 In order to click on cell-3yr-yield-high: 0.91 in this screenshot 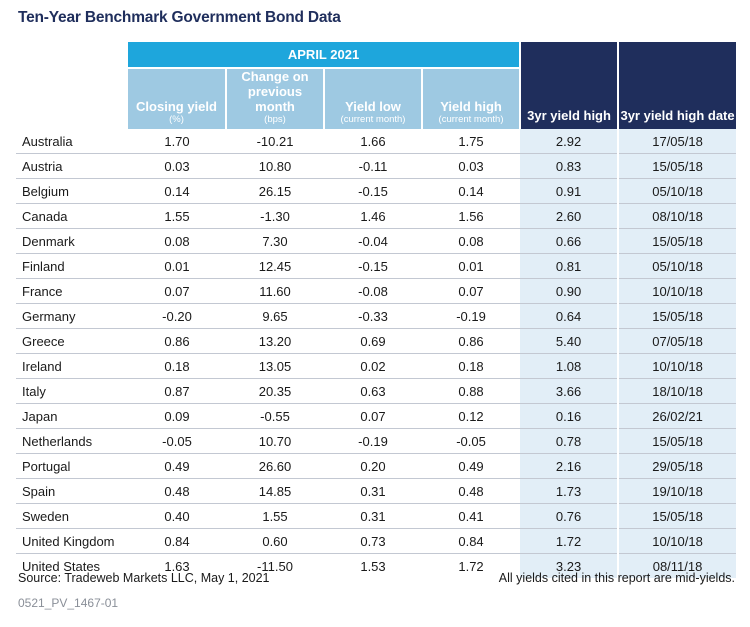, I will do `click(570, 191)`.